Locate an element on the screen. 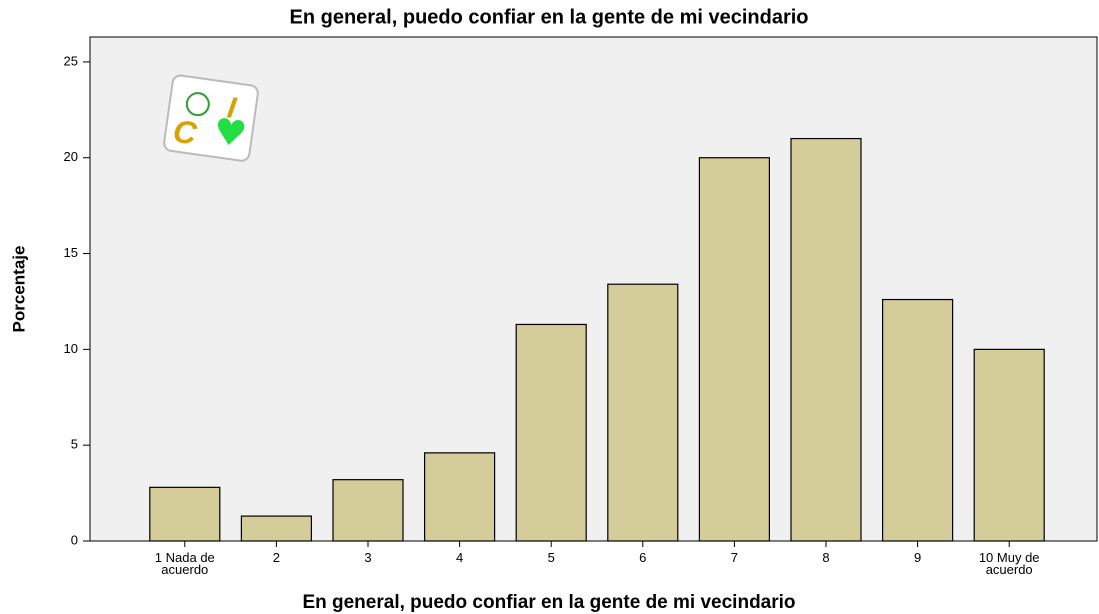  x-tick-label: 7 is located at coordinates (734, 557).